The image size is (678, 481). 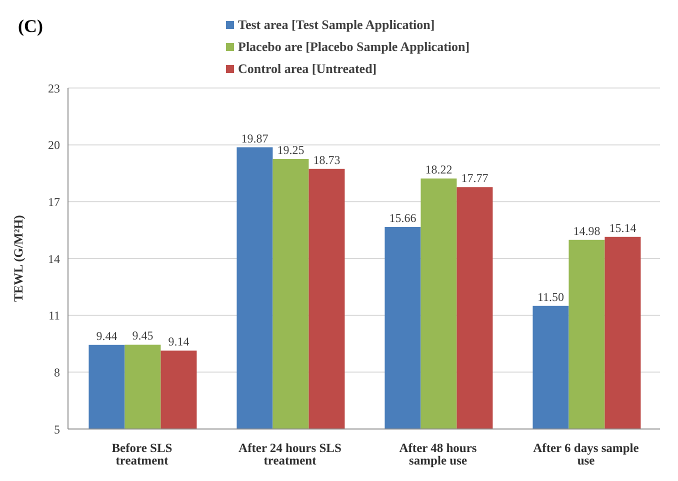 What do you see at coordinates (336, 25) in the screenshot?
I see `legend-label: Test area [Test Sample Application]` at bounding box center [336, 25].